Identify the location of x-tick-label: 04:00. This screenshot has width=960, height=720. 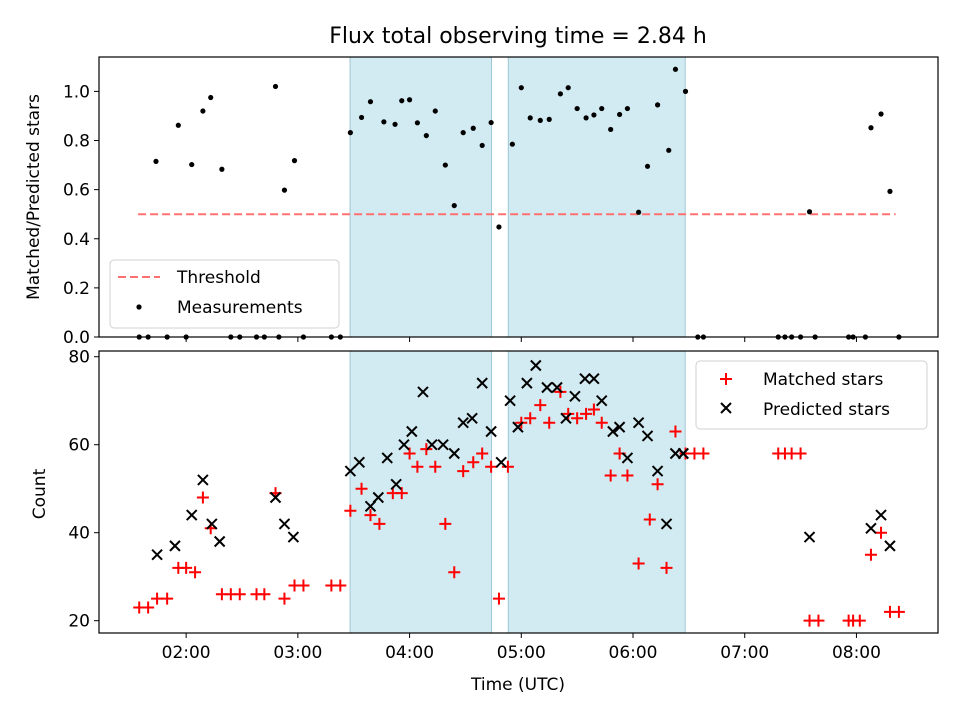
(409, 653).